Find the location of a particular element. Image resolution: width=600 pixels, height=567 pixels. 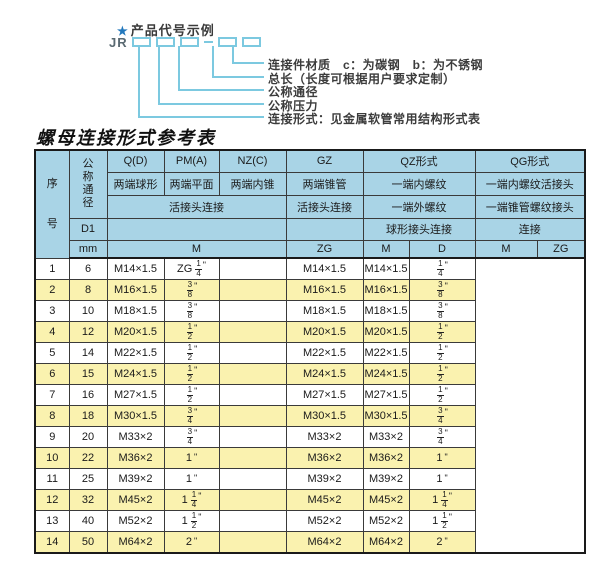

header-qz-conn: 球形接头连接 is located at coordinates (419, 229).